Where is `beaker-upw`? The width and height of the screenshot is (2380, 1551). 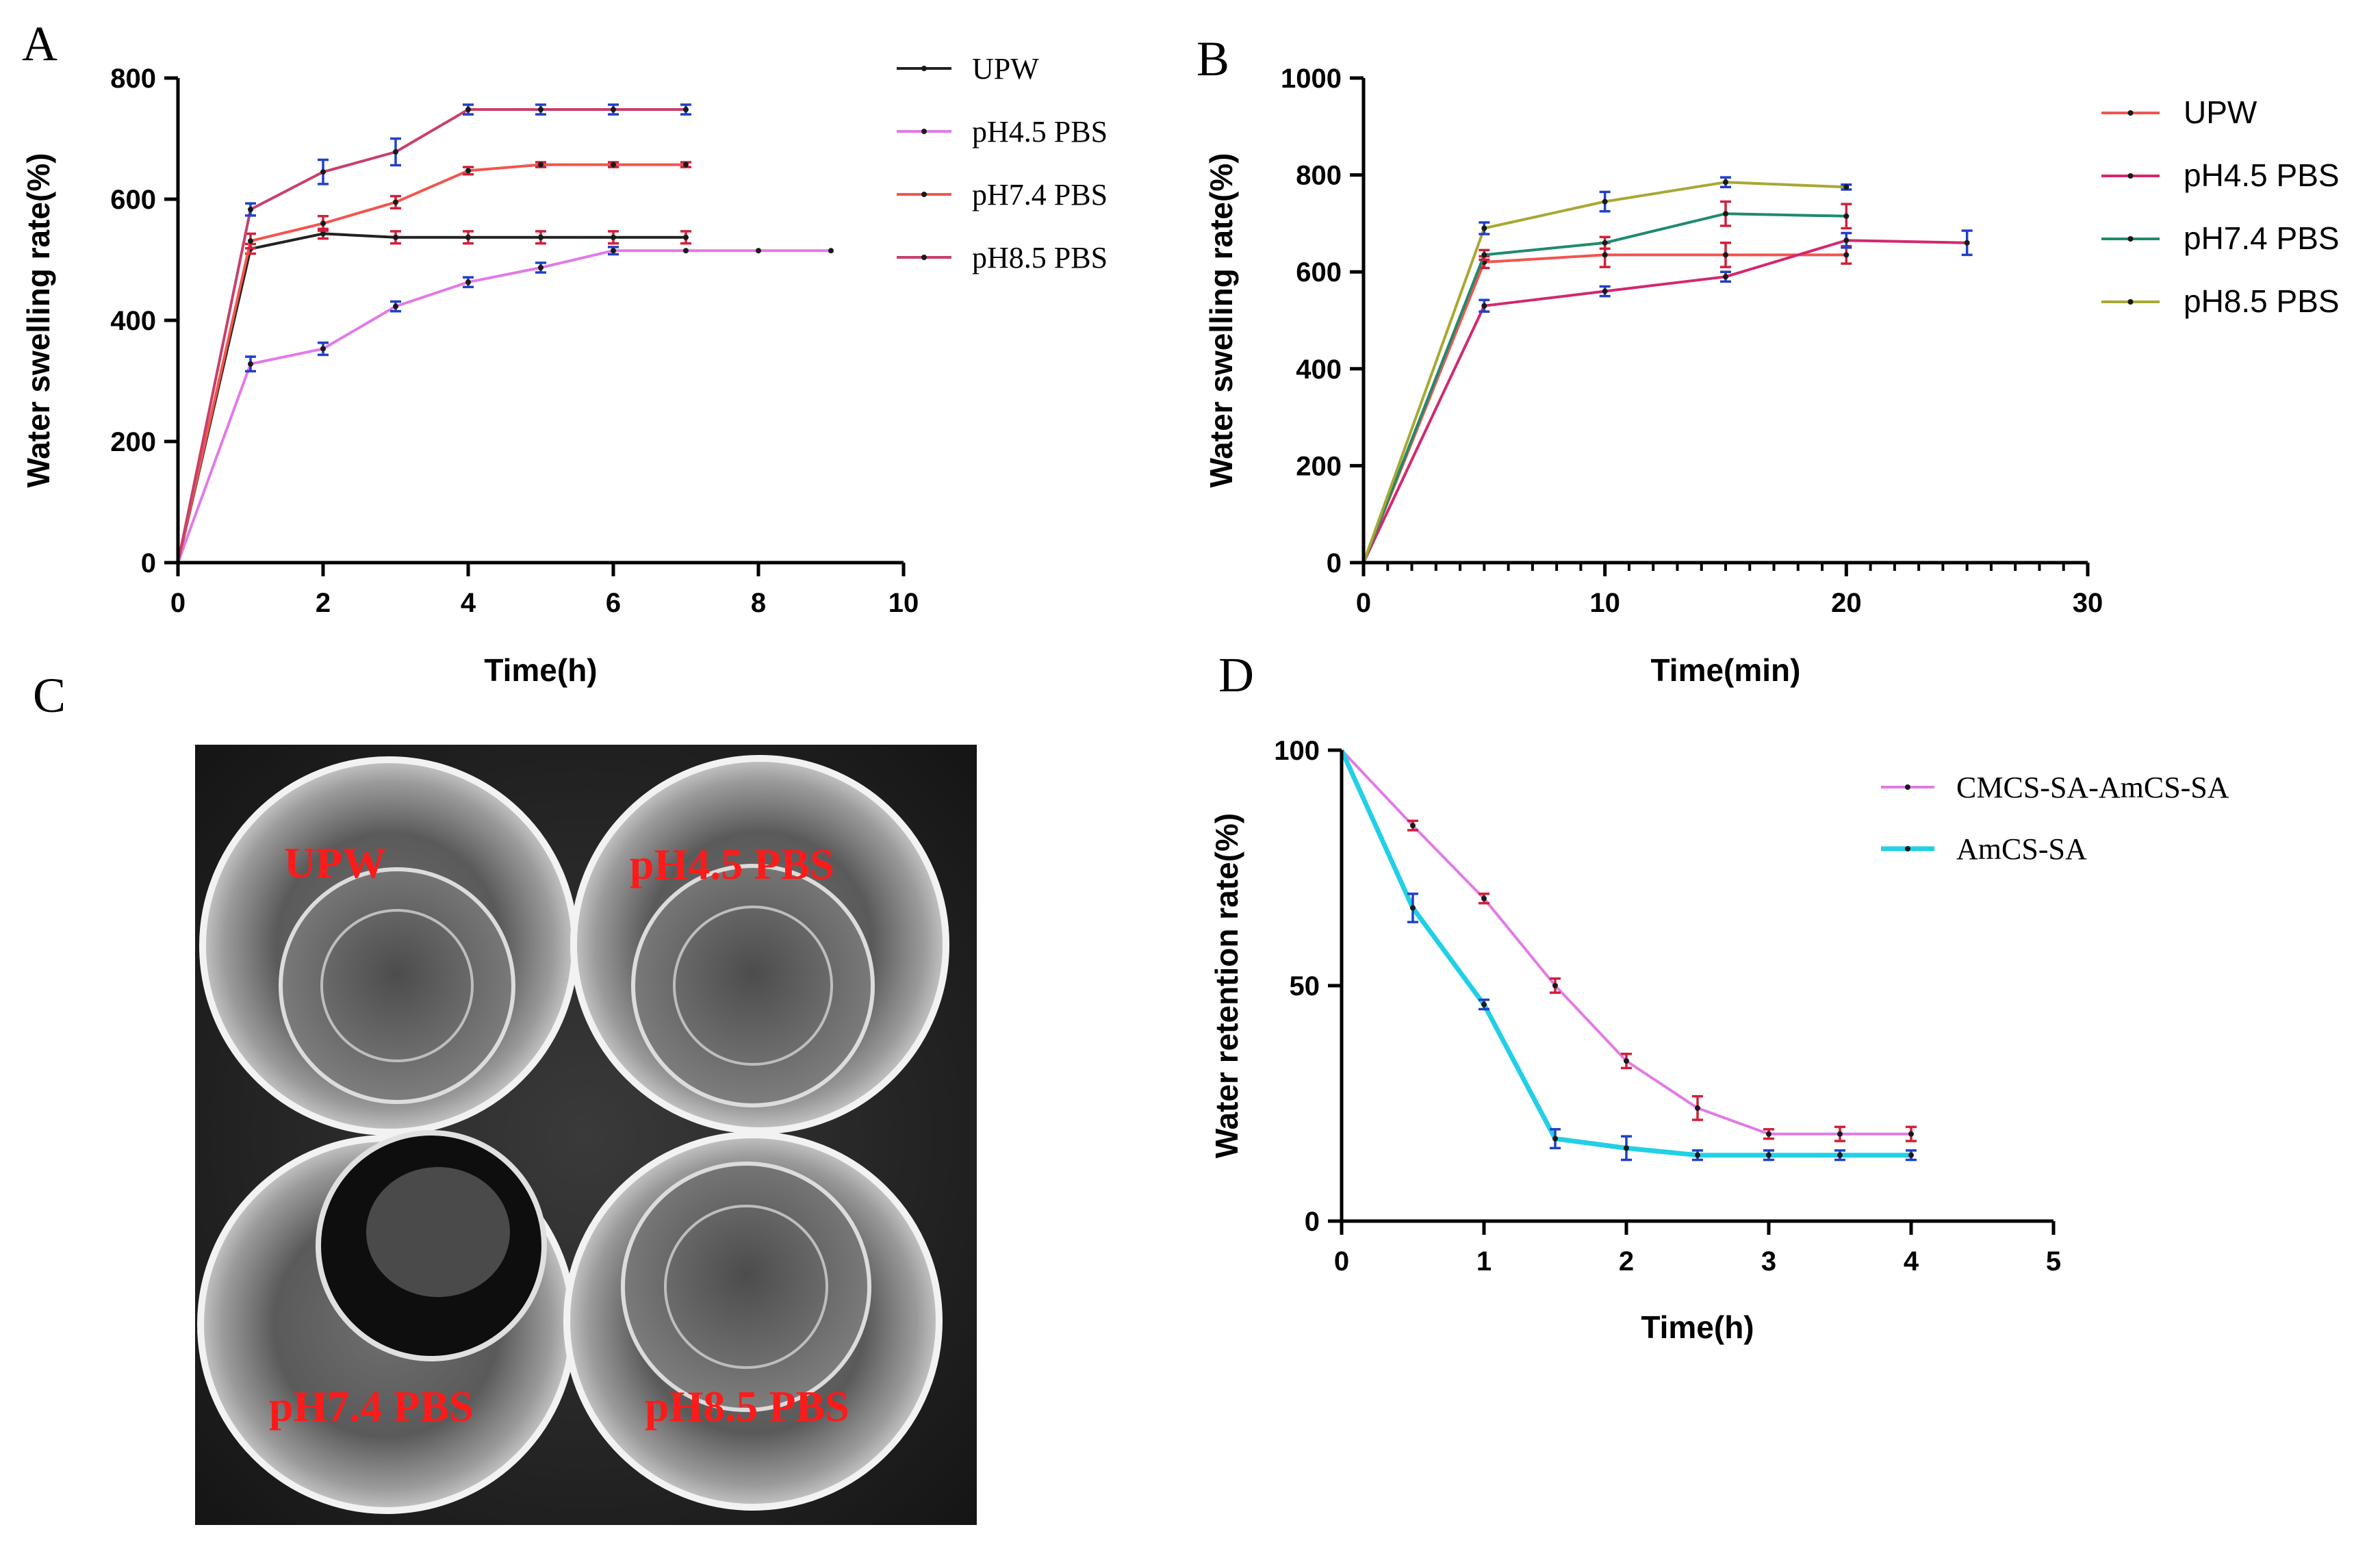 beaker-upw is located at coordinates (388, 946).